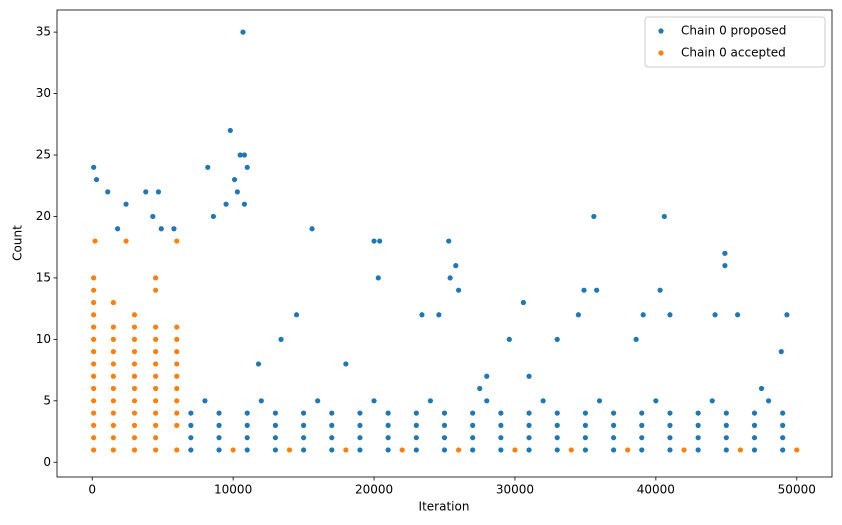  What do you see at coordinates (92, 490) in the screenshot?
I see `x-tick-label: 0` at bounding box center [92, 490].